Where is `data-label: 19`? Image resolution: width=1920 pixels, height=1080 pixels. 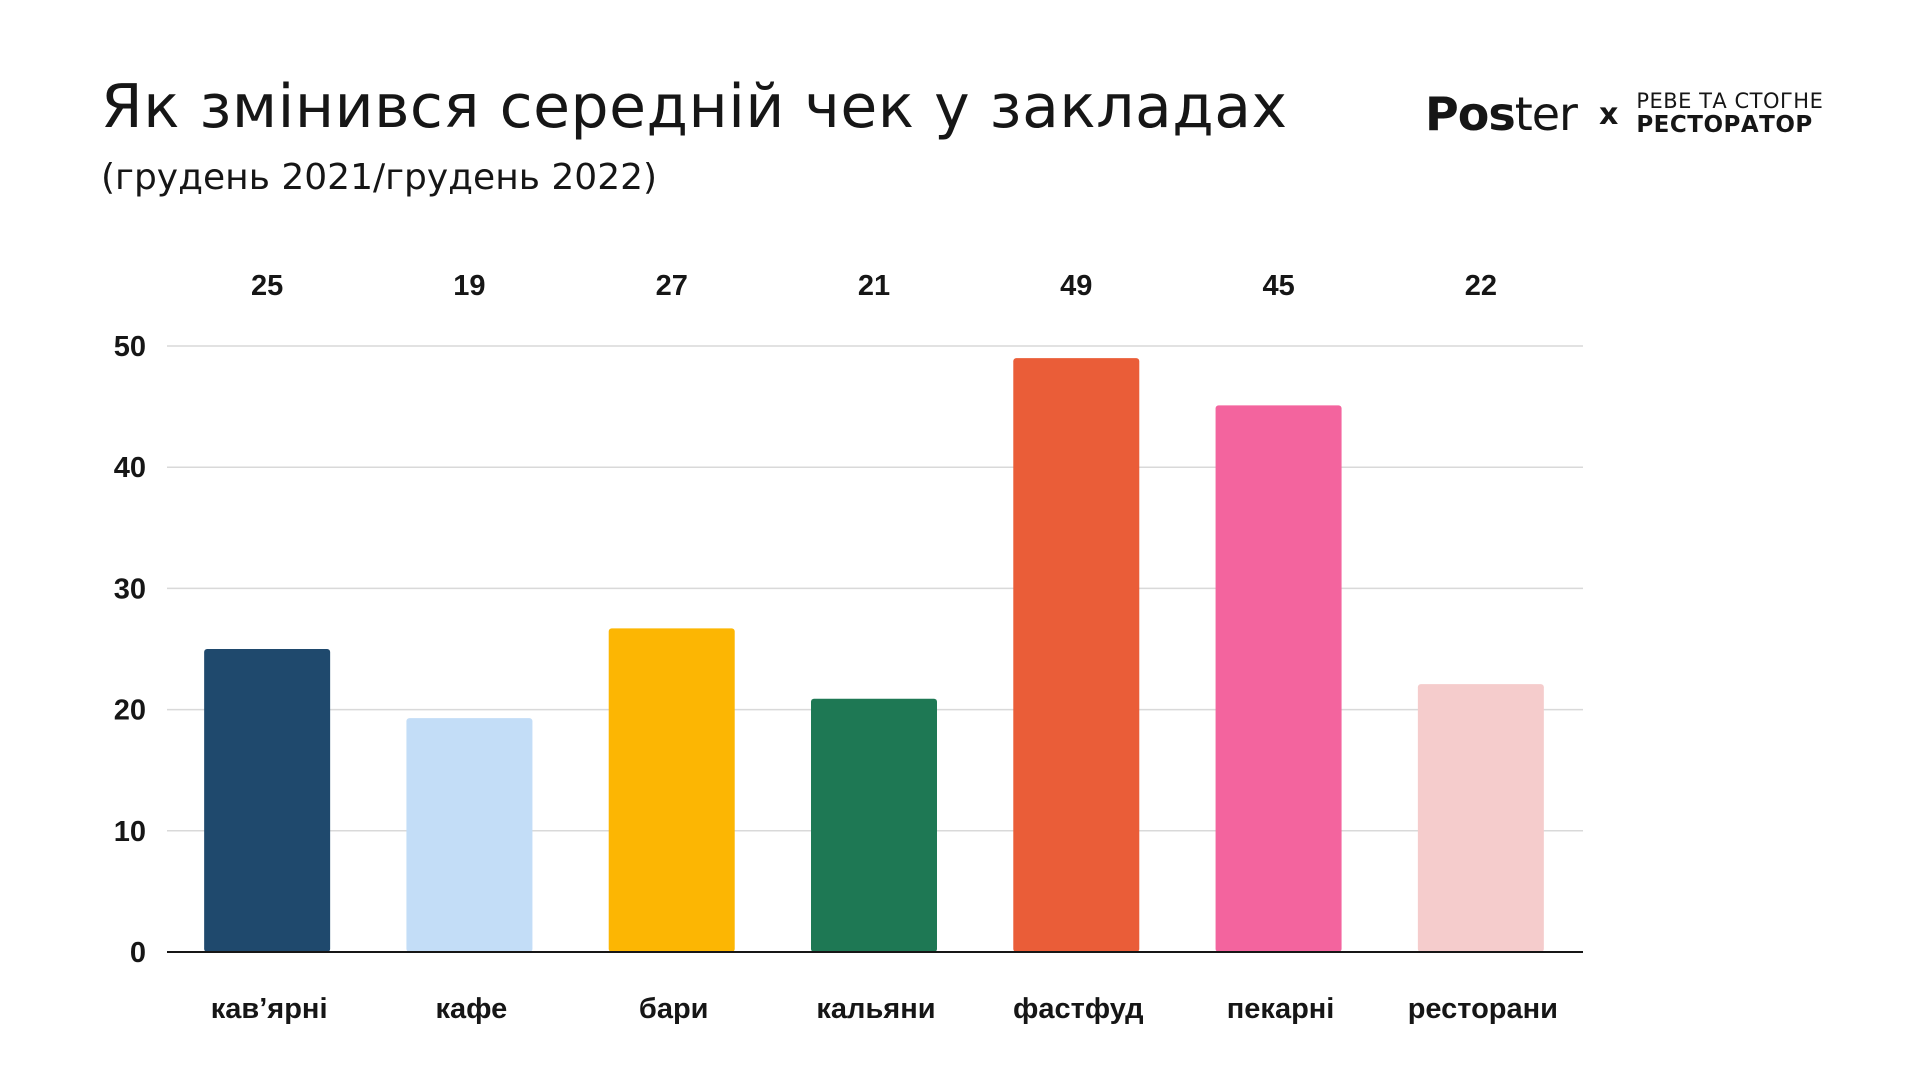 data-label: 19 is located at coordinates (469, 286).